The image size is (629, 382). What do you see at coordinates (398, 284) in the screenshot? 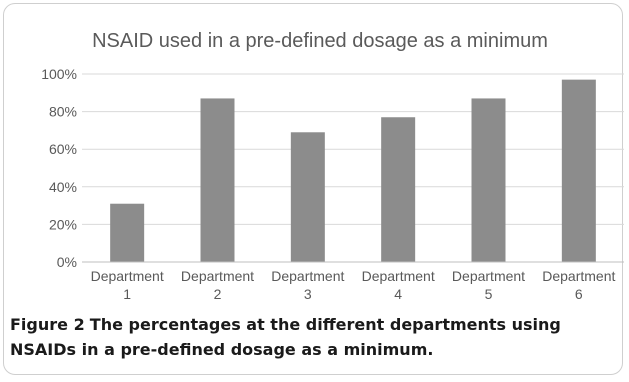
I see `x-category-label: Department 4` at bounding box center [398, 284].